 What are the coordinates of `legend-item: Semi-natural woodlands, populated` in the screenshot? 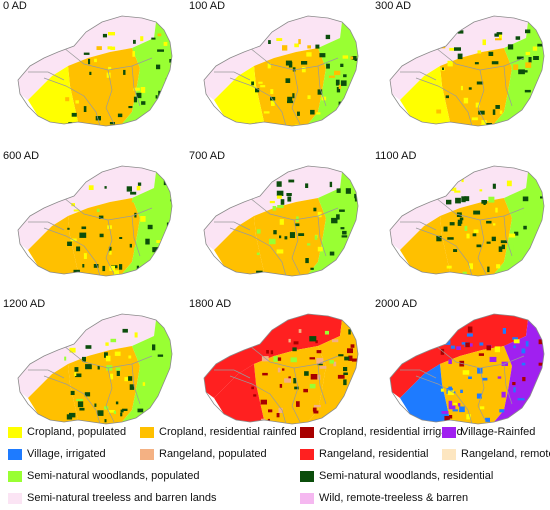 It's located at (103, 476).